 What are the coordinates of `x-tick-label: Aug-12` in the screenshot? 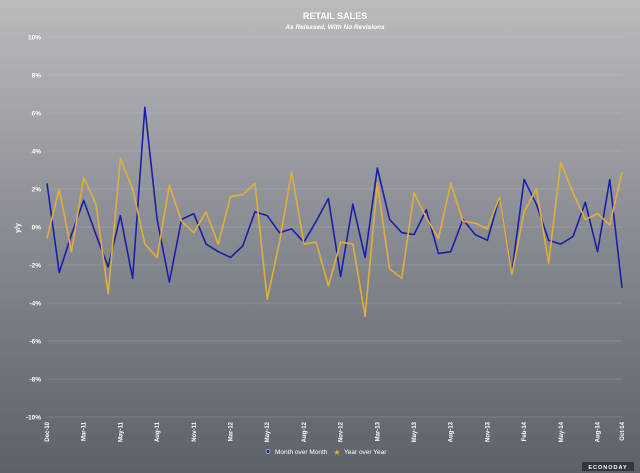 It's located at (305, 431).